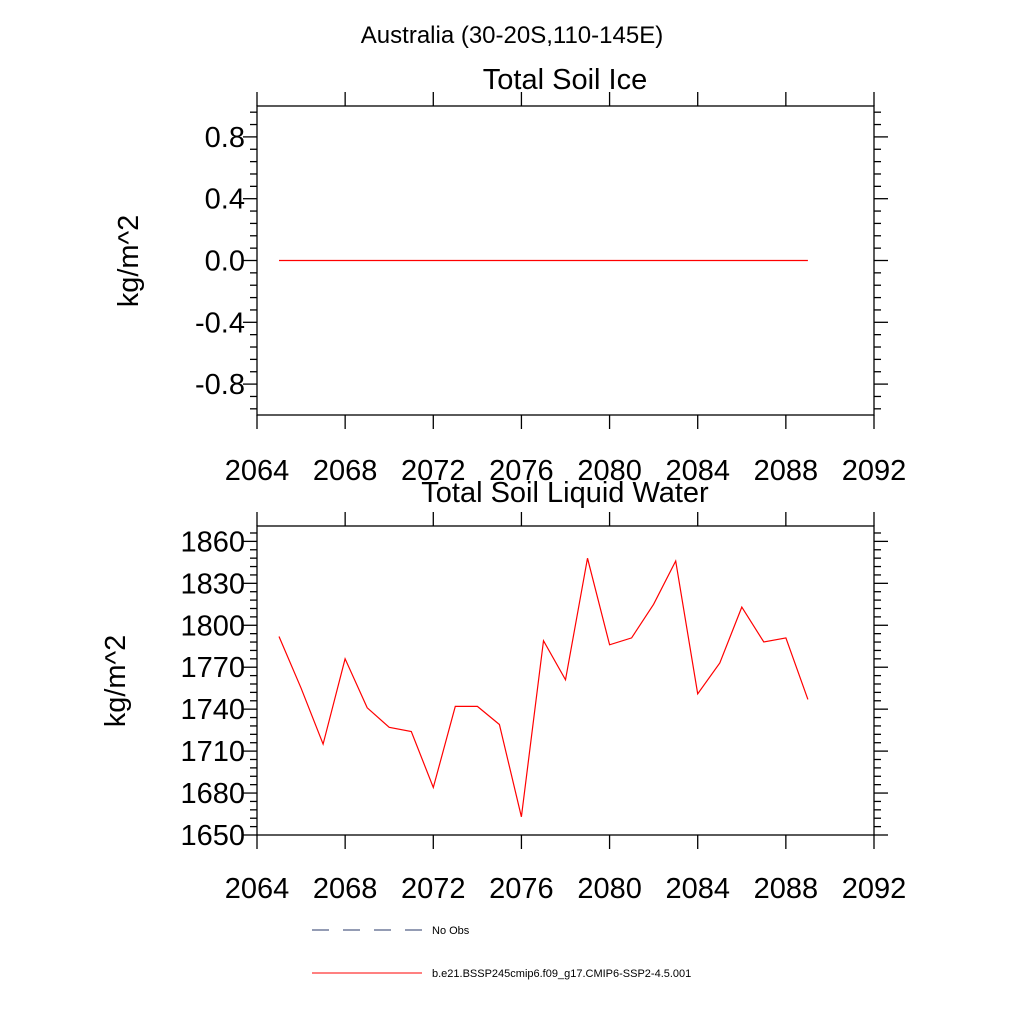  I want to click on soil-liquid-water-series-line, so click(543, 687).